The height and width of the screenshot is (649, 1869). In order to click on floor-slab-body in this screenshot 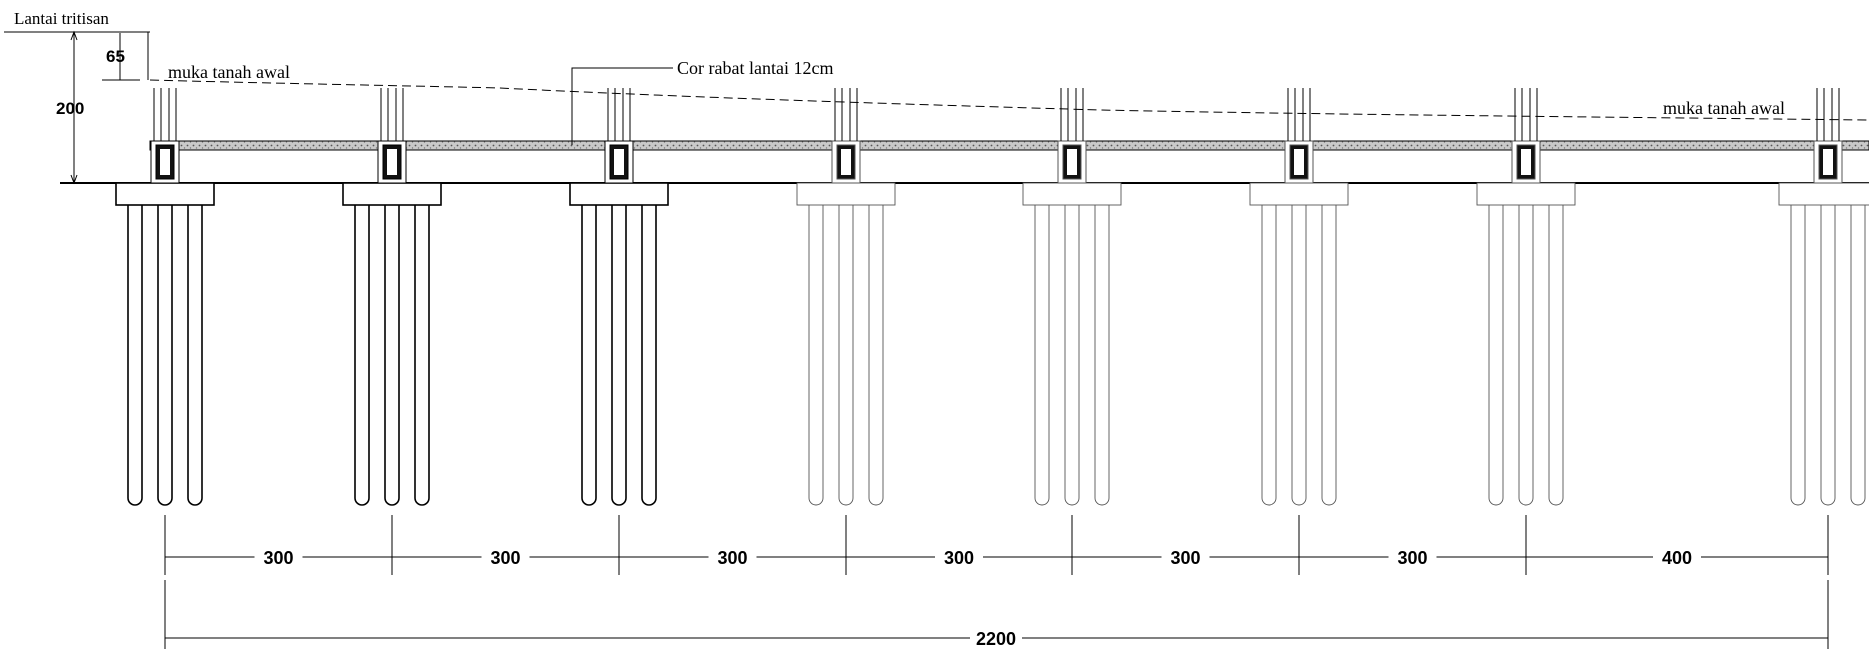, I will do `click(1009, 145)`.